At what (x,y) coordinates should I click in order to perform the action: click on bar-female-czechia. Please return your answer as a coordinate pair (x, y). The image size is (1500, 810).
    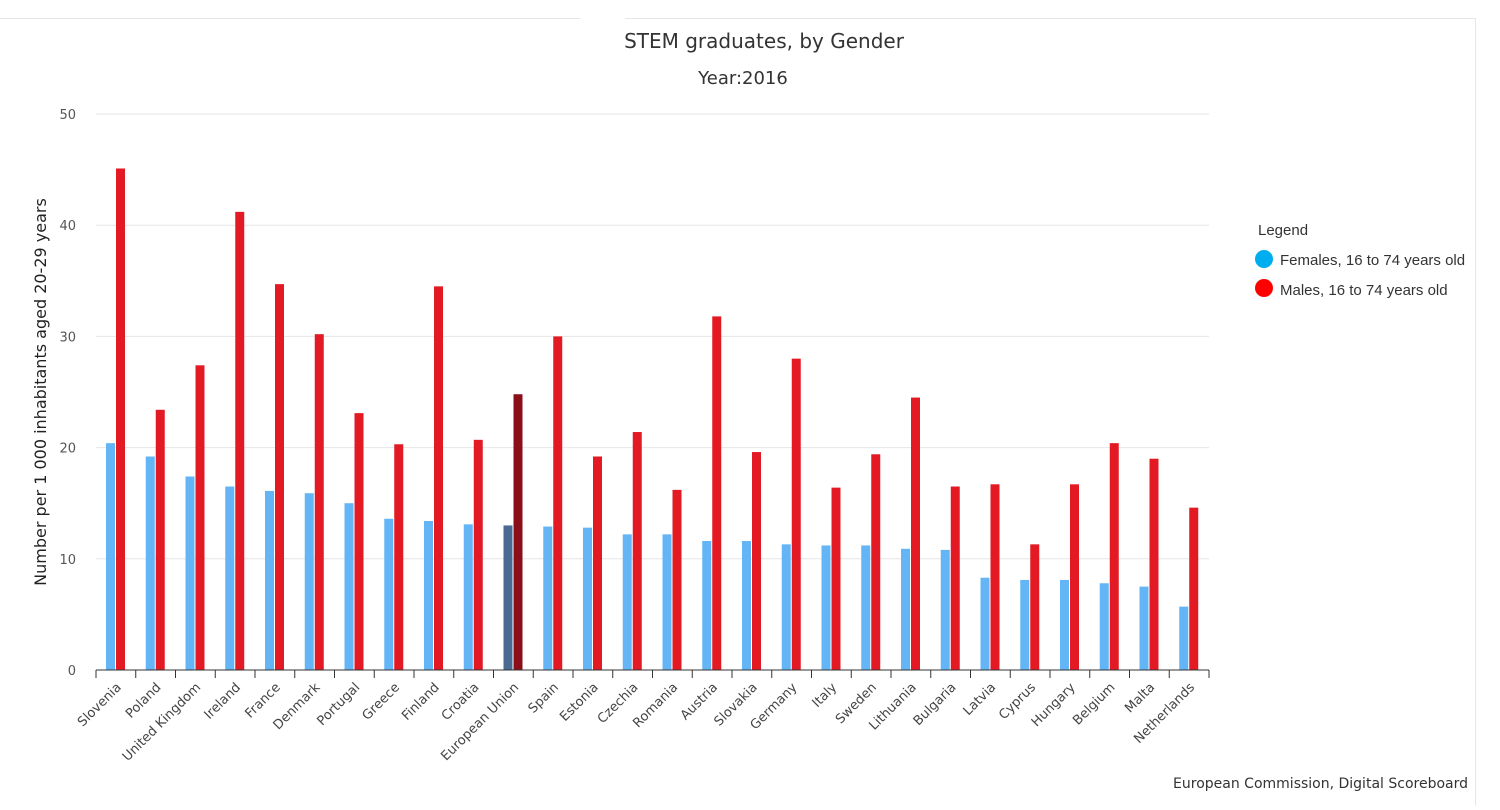
    Looking at the image, I should click on (627, 602).